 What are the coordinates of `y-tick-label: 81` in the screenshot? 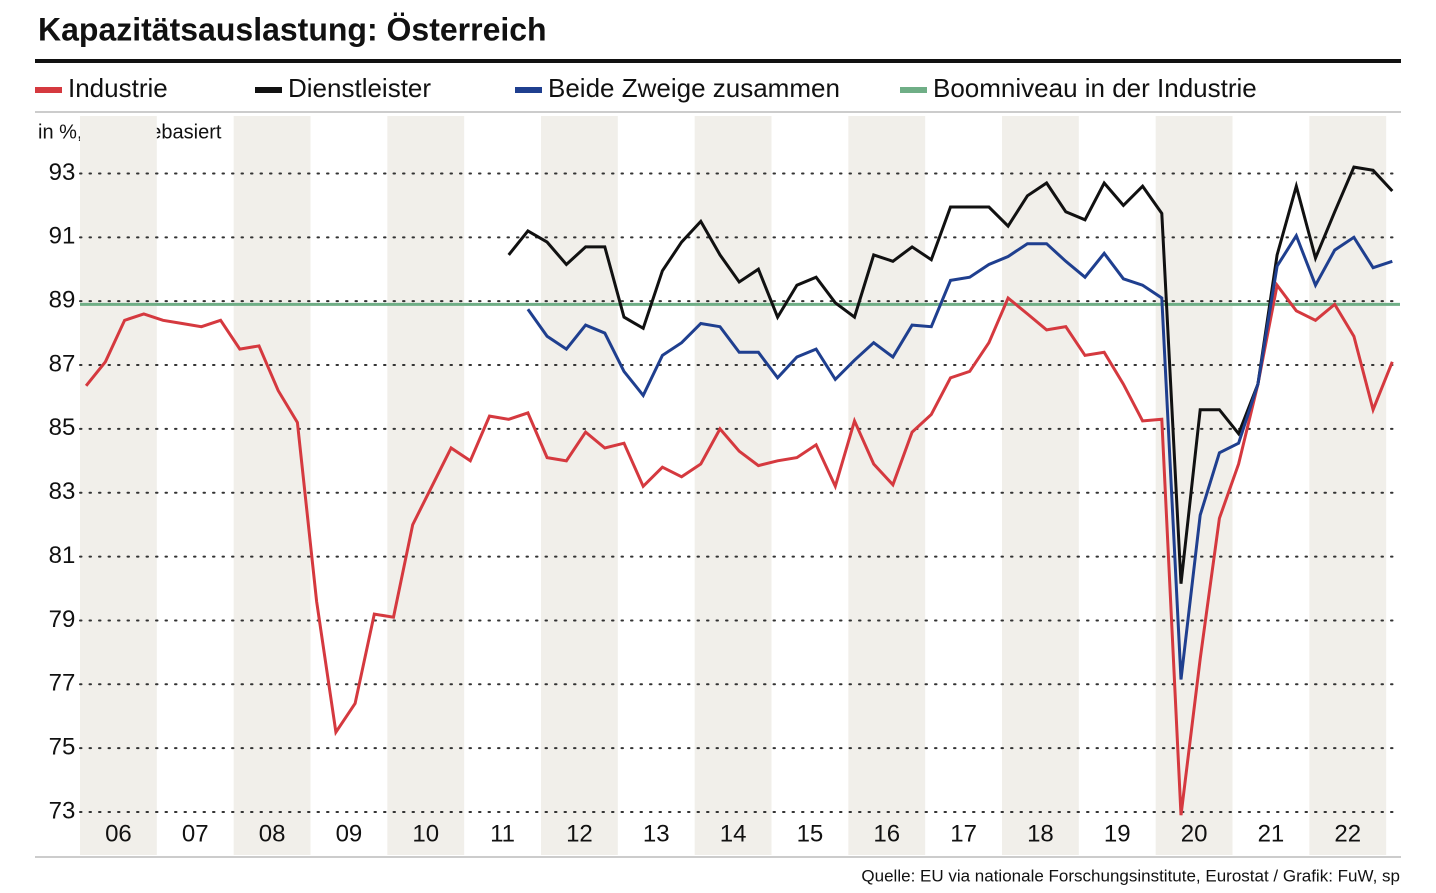 It's located at (62, 555).